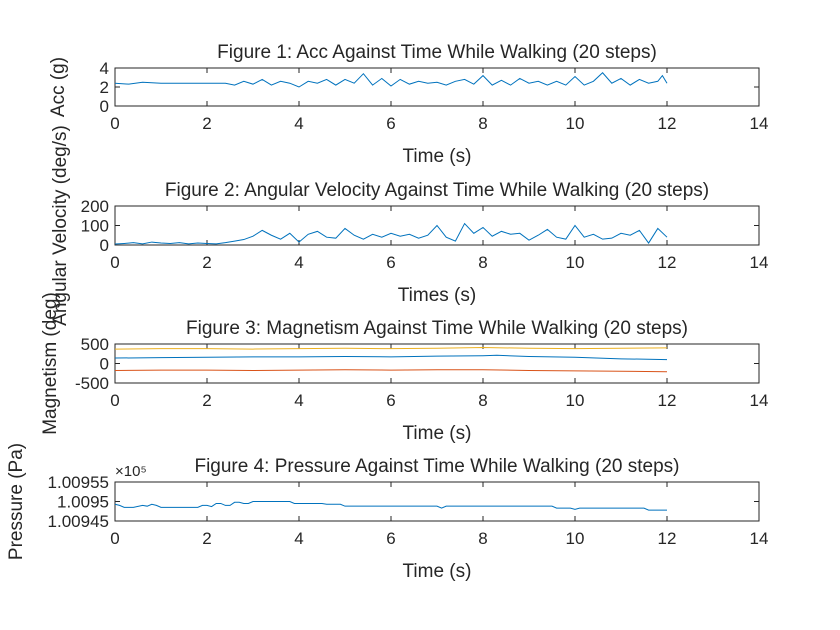 The width and height of the screenshot is (840, 630). What do you see at coordinates (92, 383) in the screenshot?
I see `y-tick-label: -500` at bounding box center [92, 383].